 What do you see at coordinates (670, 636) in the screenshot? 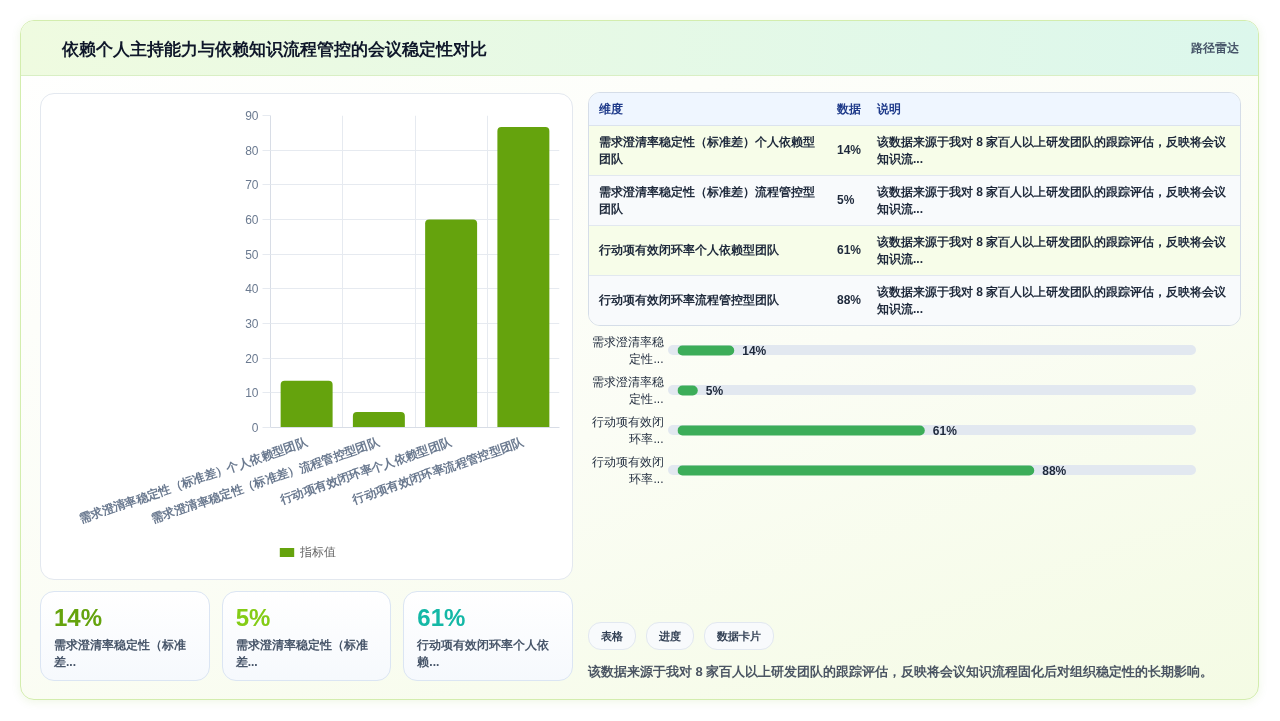
I see `category-label: 进度` at bounding box center [670, 636].